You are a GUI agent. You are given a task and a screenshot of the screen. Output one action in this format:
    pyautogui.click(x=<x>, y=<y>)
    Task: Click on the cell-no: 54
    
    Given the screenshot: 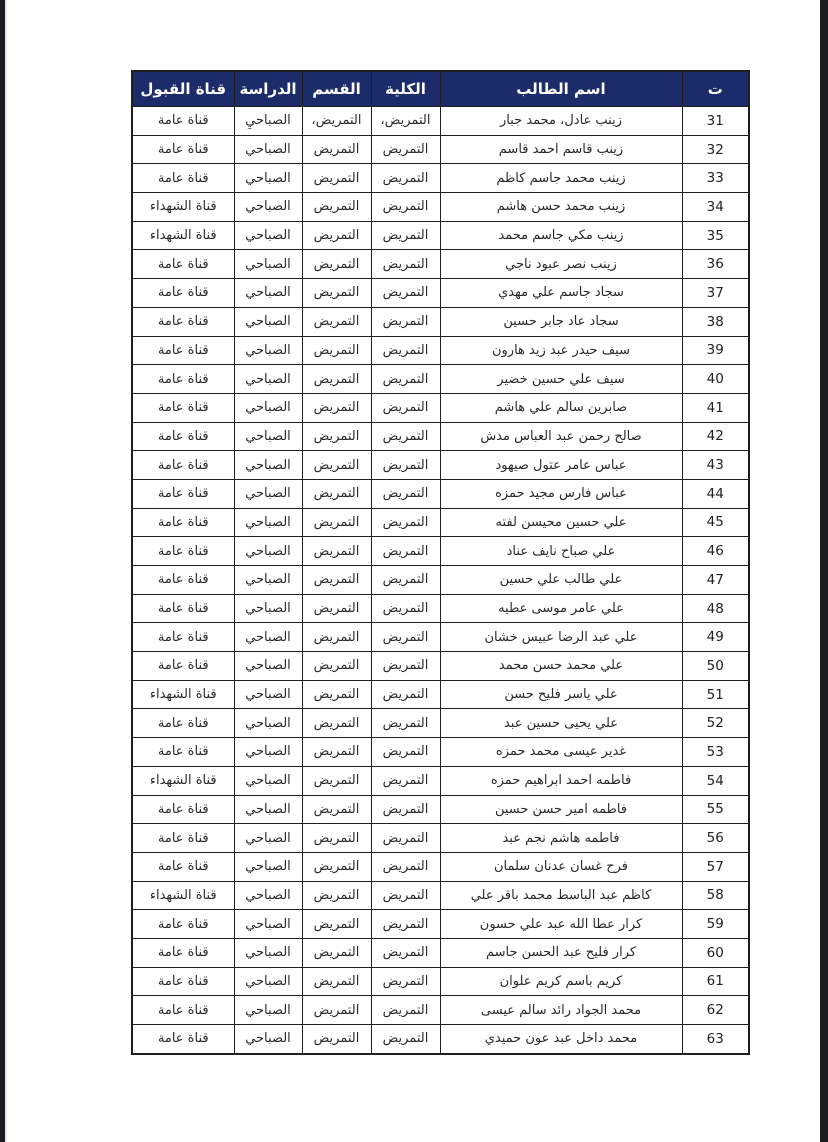 What is the action you would take?
    pyautogui.click(x=715, y=780)
    